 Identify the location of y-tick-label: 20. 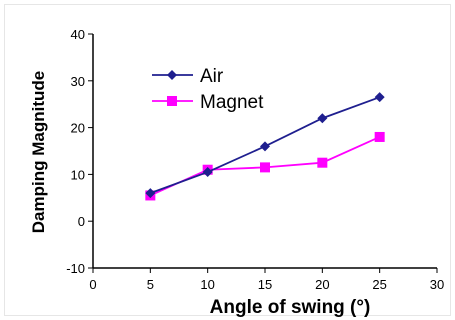
(78, 128).